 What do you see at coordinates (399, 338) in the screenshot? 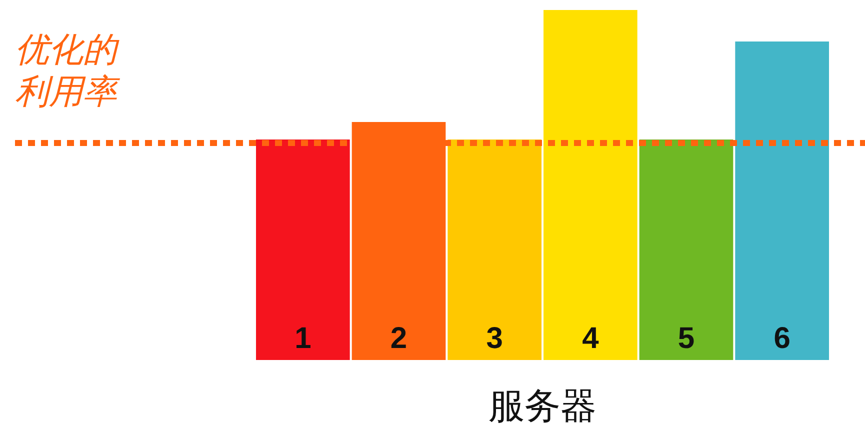
I see `x-tick-label: 2` at bounding box center [399, 338].